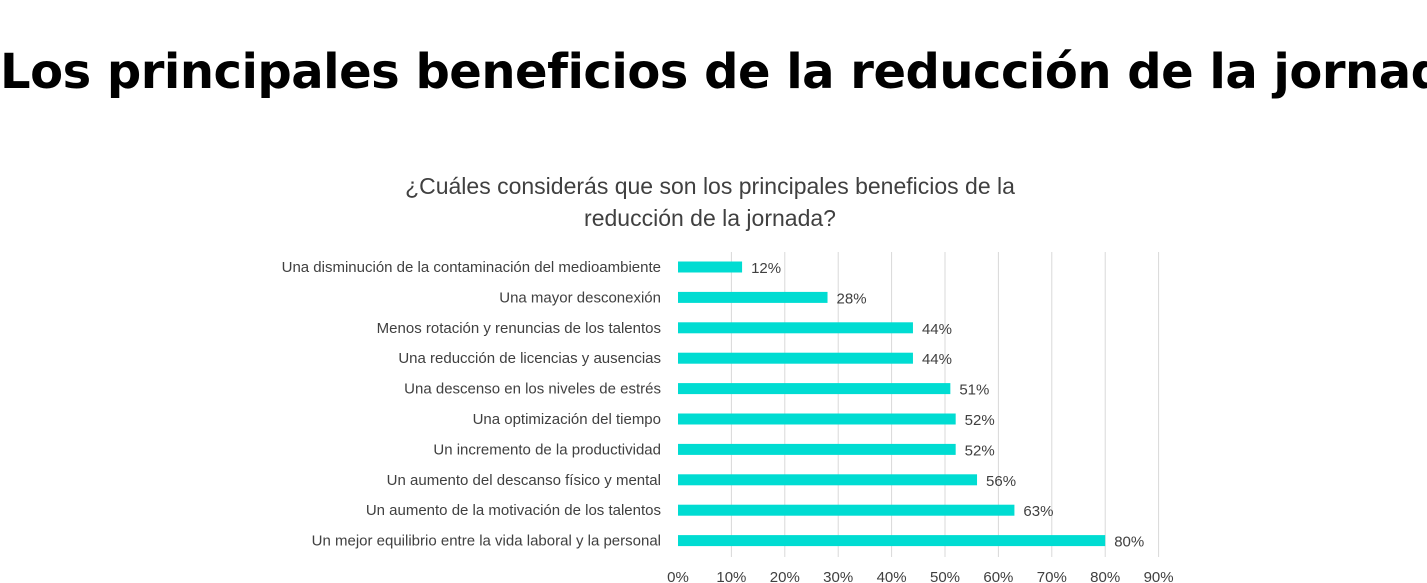  What do you see at coordinates (974, 390) in the screenshot?
I see `data-label: 51%` at bounding box center [974, 390].